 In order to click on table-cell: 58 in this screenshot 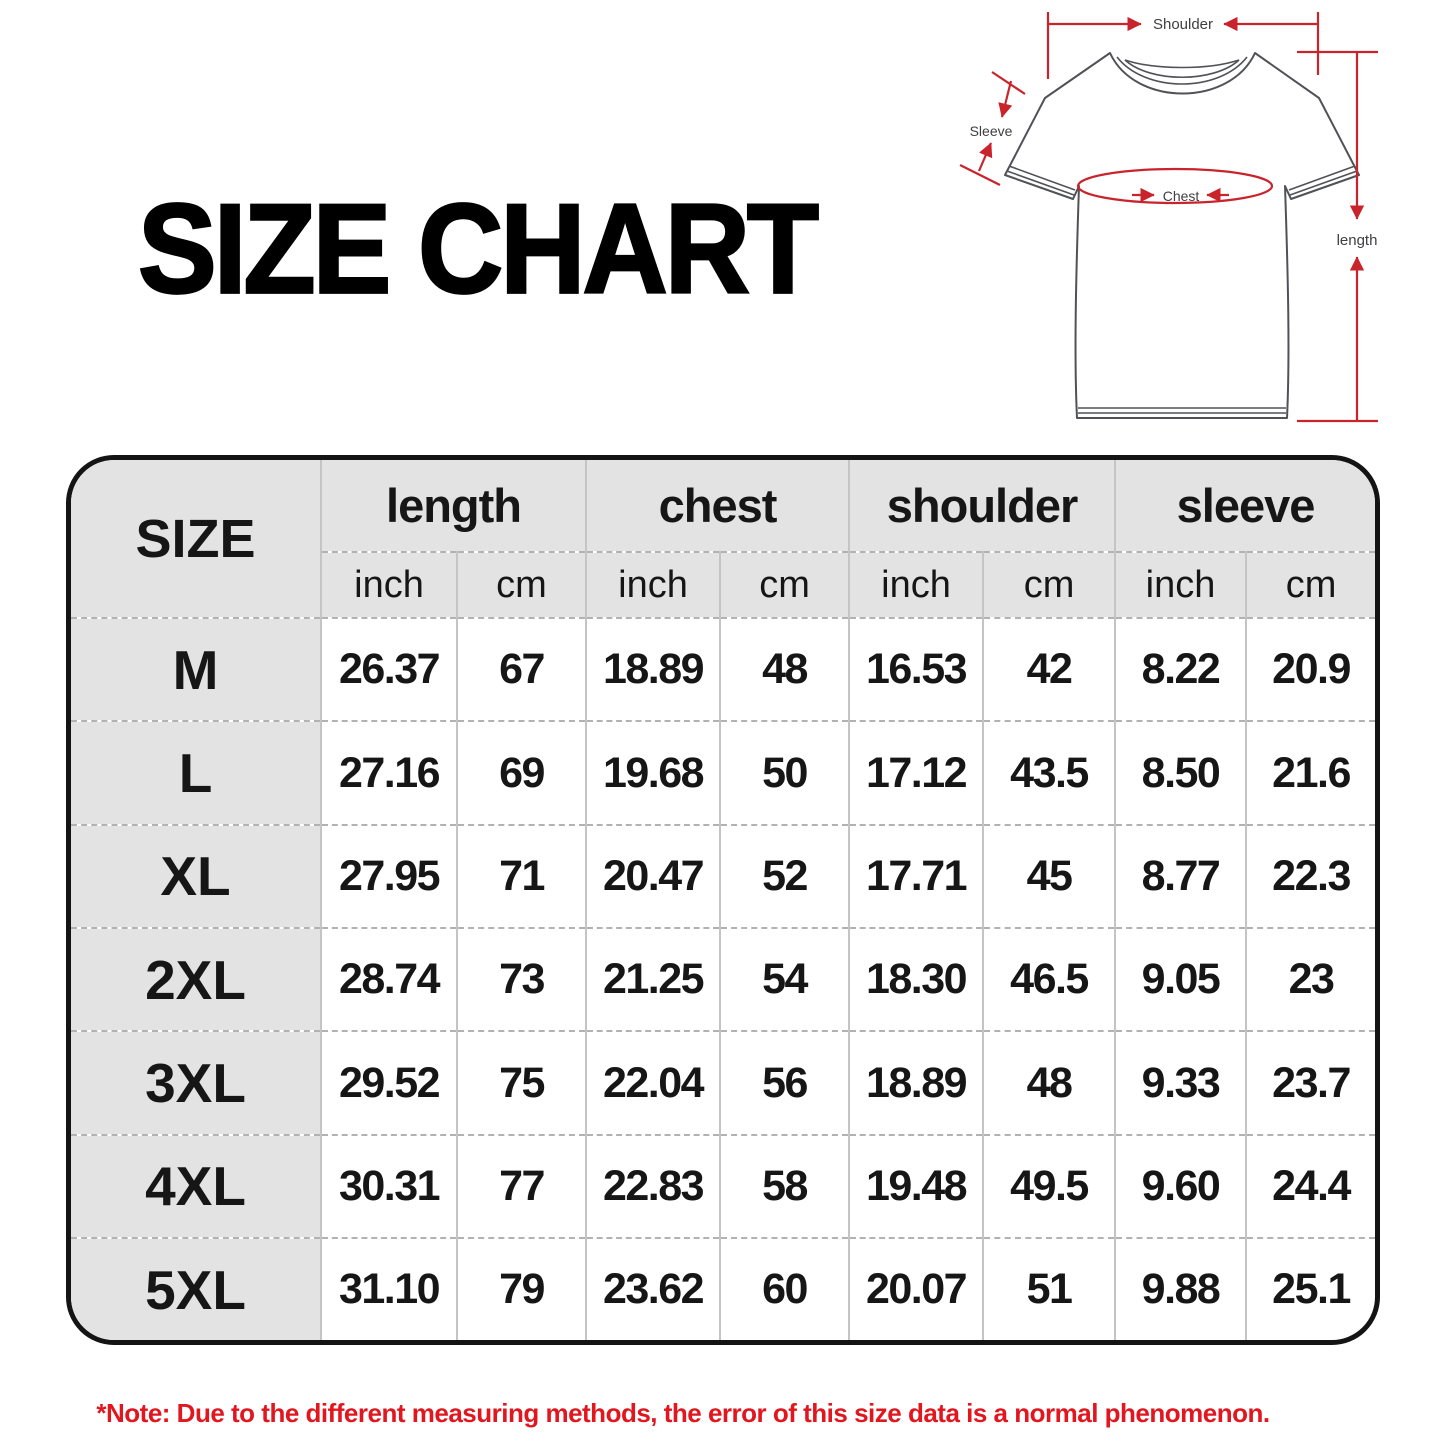, I will do `click(784, 1186)`.